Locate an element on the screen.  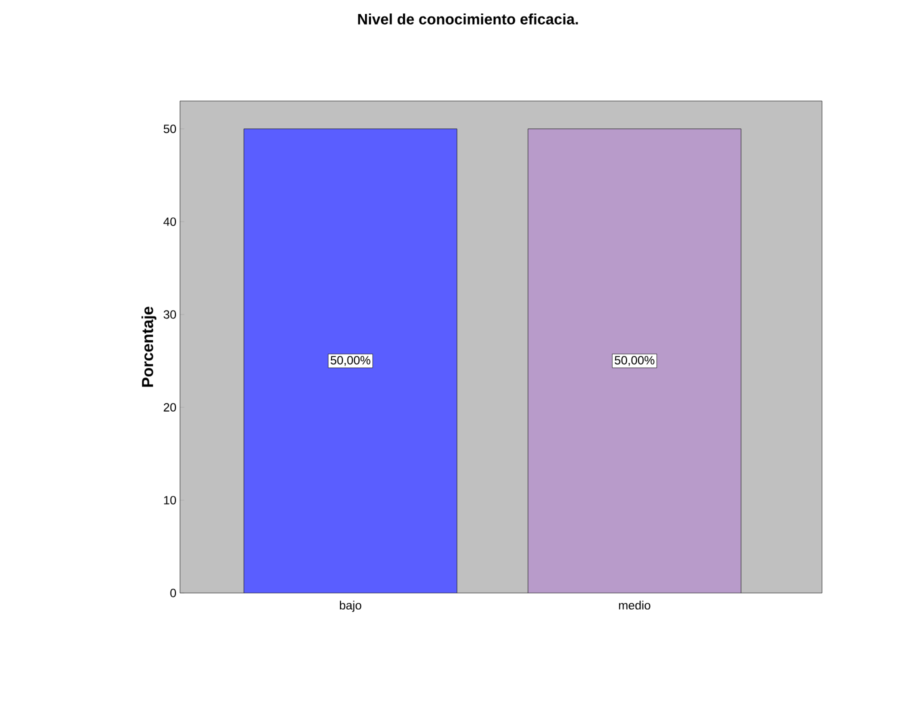
y-tick-label: 20 is located at coordinates (170, 407).